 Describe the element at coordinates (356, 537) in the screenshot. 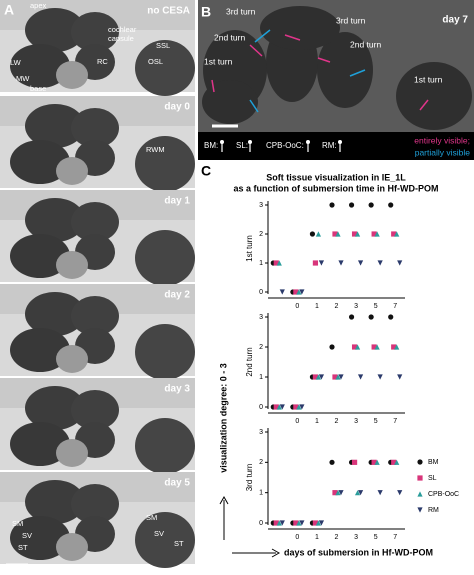

I see `x-tick-label: 3` at that location.